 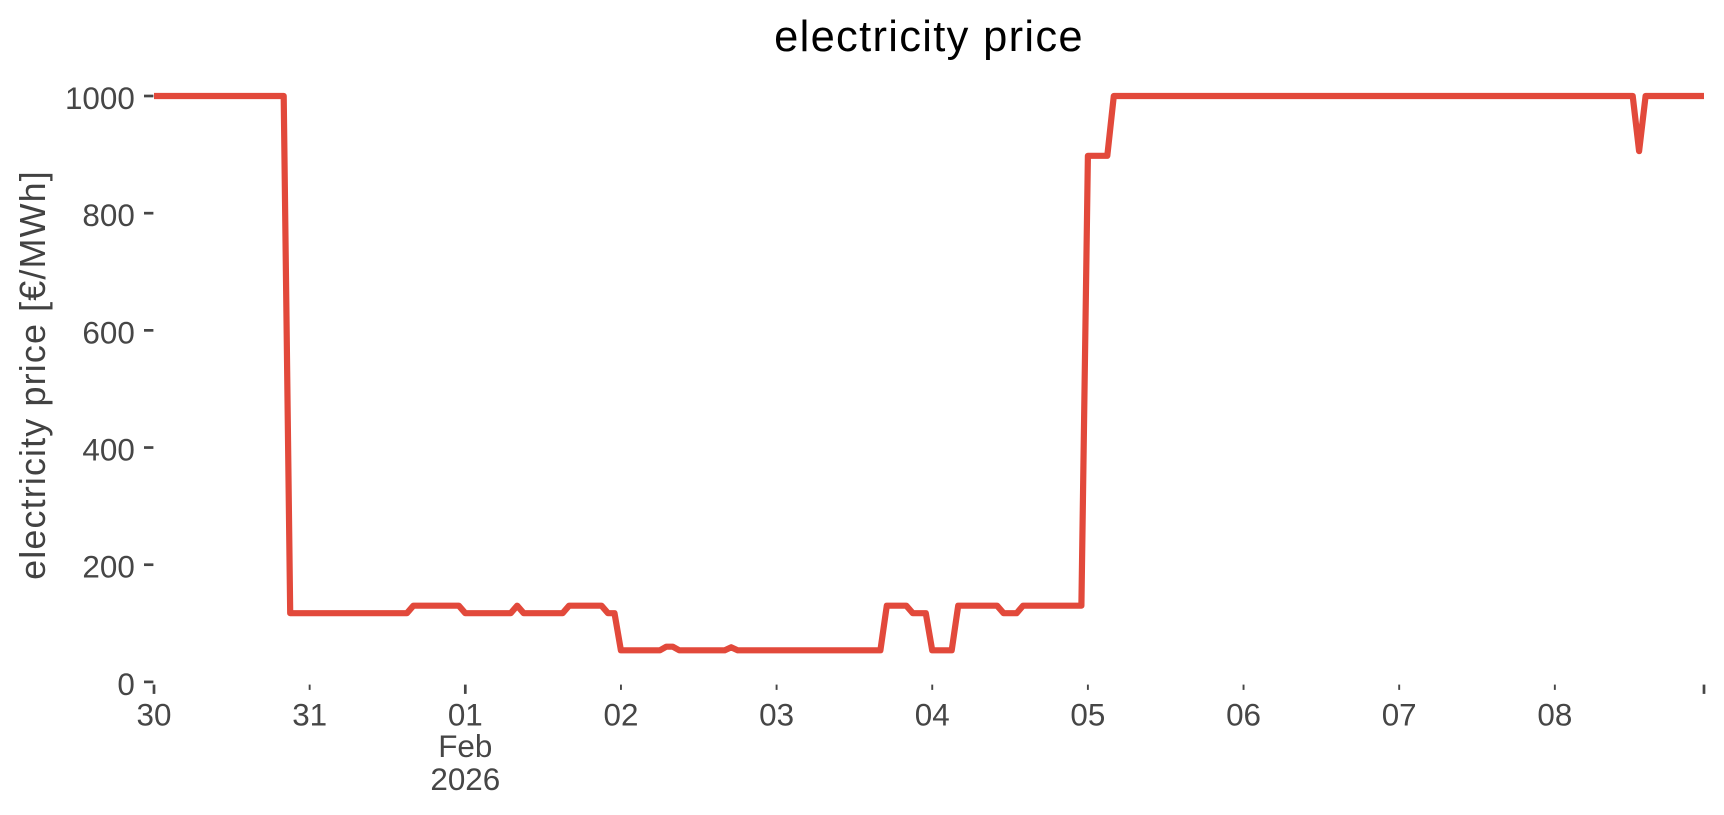 What do you see at coordinates (1243, 714) in the screenshot?
I see `svg-text: 06` at bounding box center [1243, 714].